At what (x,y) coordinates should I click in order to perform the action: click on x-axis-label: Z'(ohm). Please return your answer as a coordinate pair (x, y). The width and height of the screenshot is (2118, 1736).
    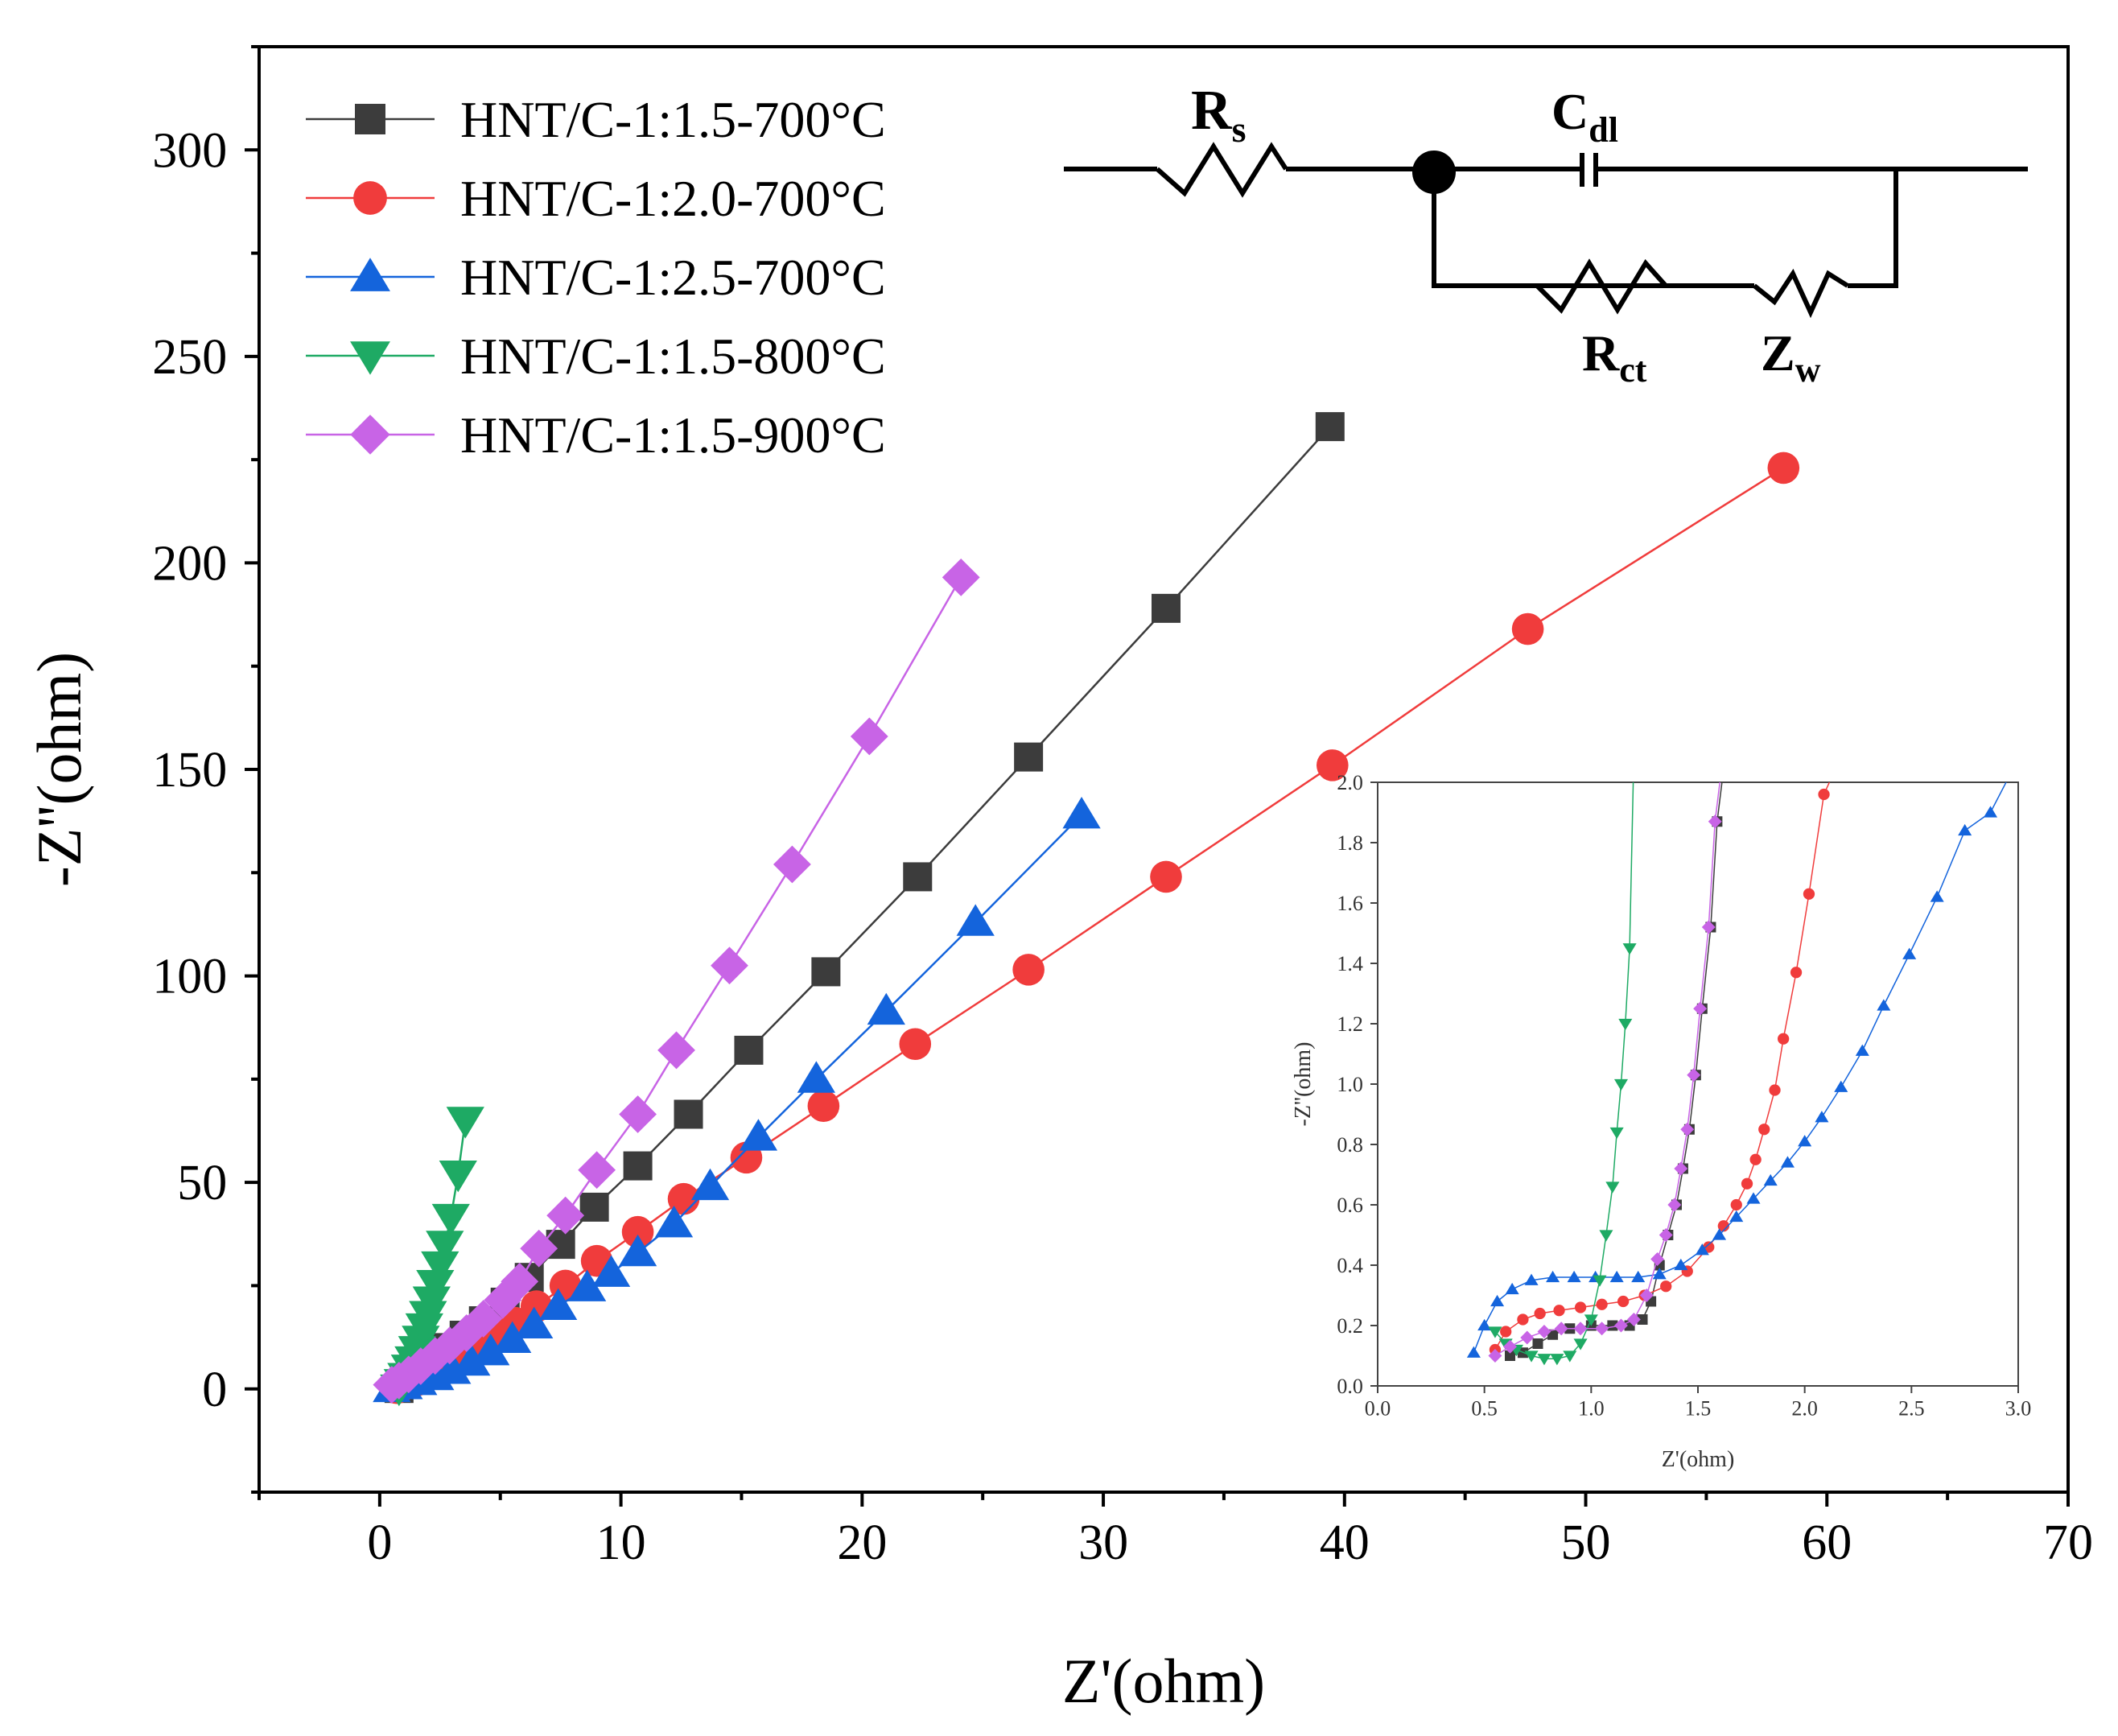
    Looking at the image, I should click on (1163, 1681).